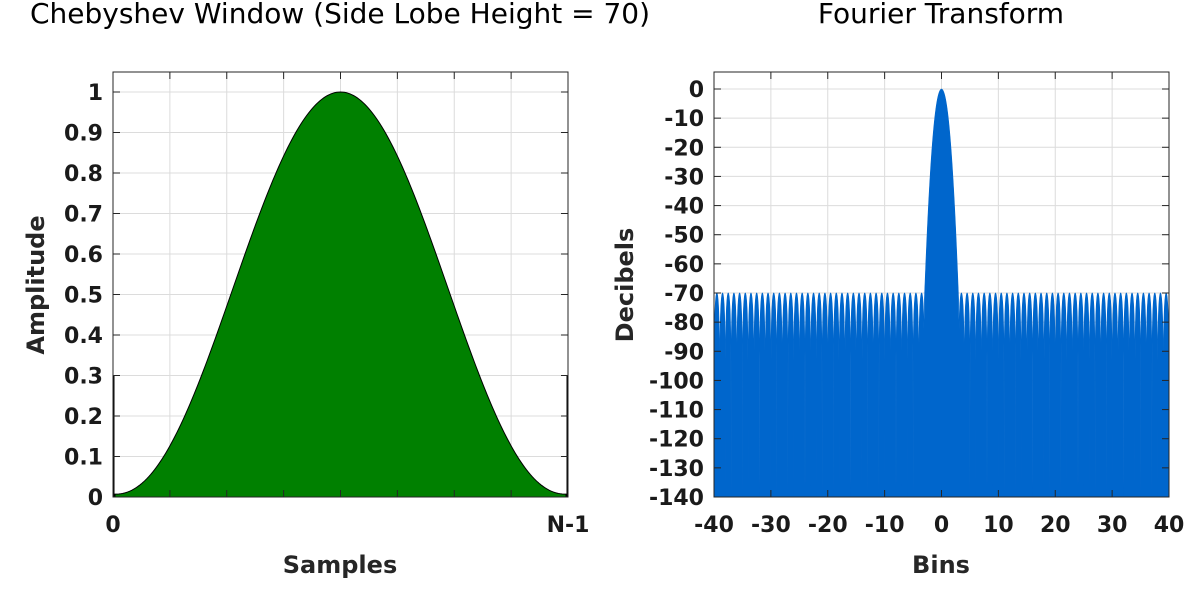 The image size is (1200, 600). I want to click on y-tick-label: -90, so click(684, 352).